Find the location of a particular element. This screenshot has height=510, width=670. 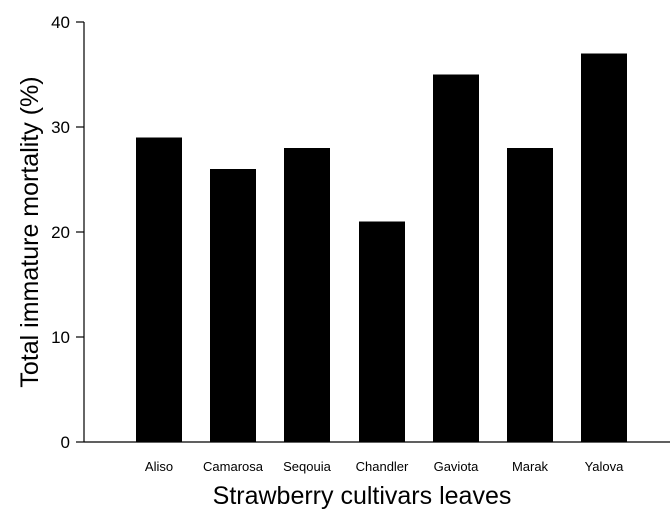

x-tick-label: Yalova is located at coordinates (605, 466).